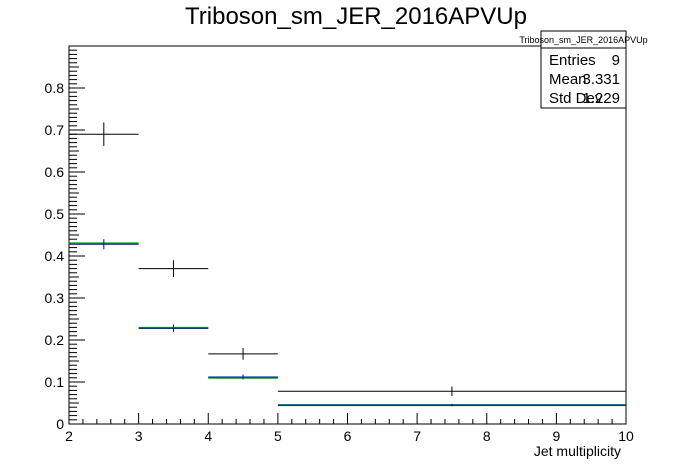  Describe the element at coordinates (139, 436) in the screenshot. I see `x-tick-label: 3` at that location.